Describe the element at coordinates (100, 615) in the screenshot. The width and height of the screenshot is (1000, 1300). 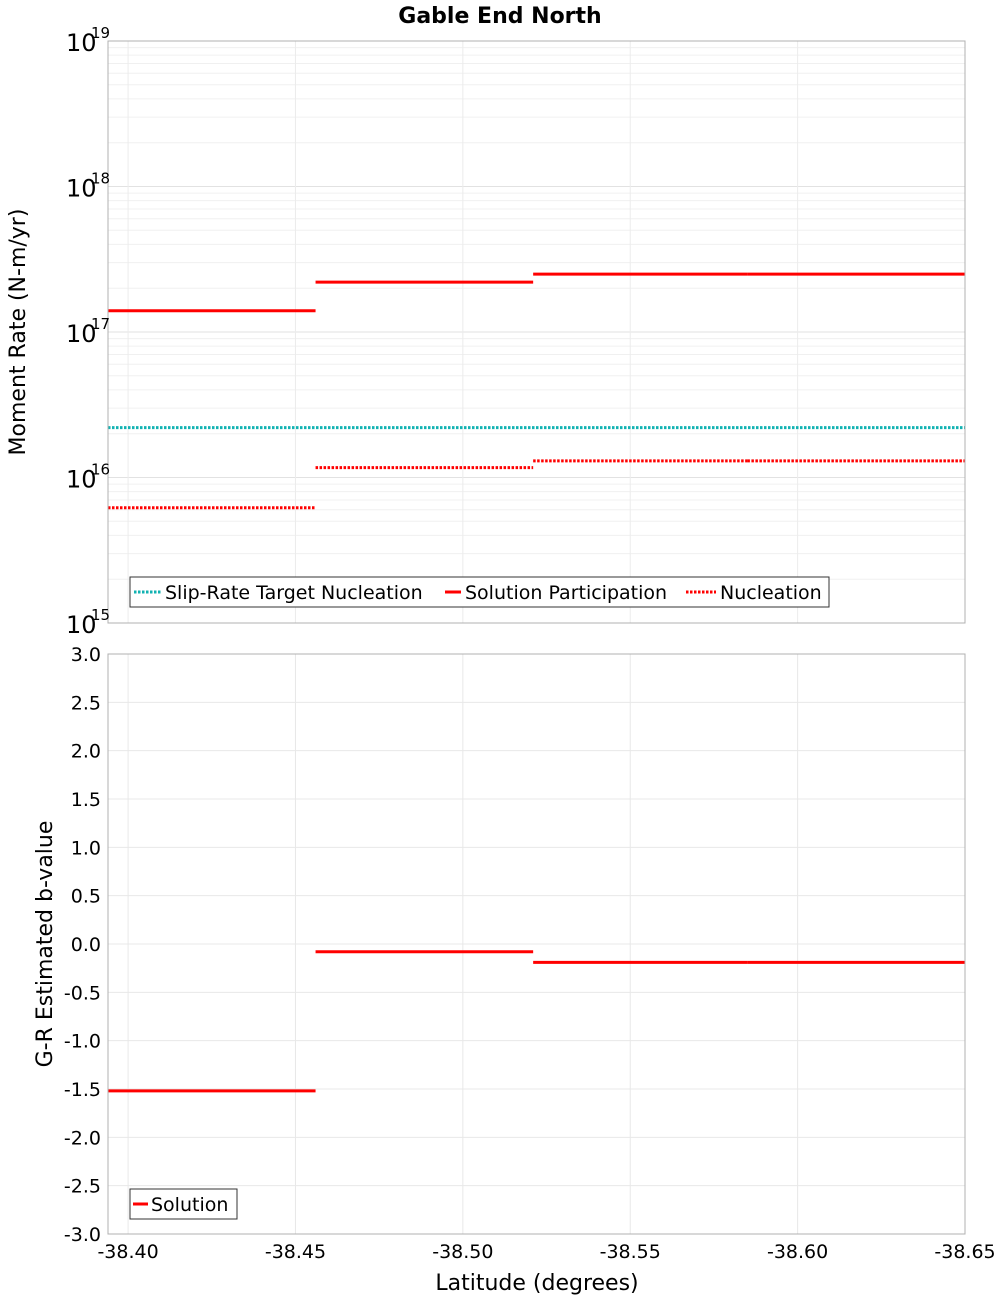
I see `top-y-tick-exponent: 15` at that location.